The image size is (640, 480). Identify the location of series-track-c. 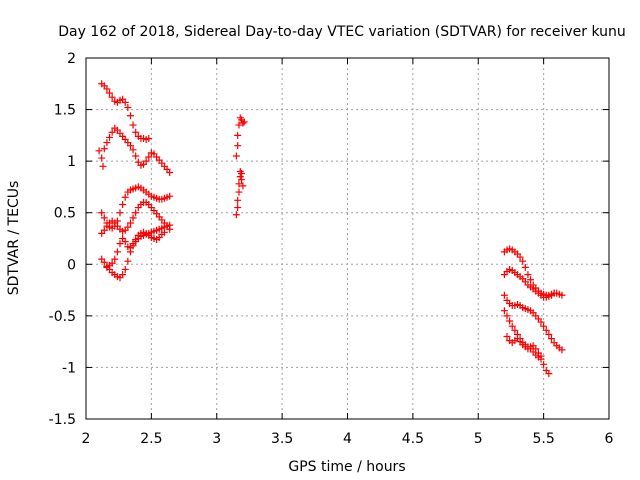
(136, 217).